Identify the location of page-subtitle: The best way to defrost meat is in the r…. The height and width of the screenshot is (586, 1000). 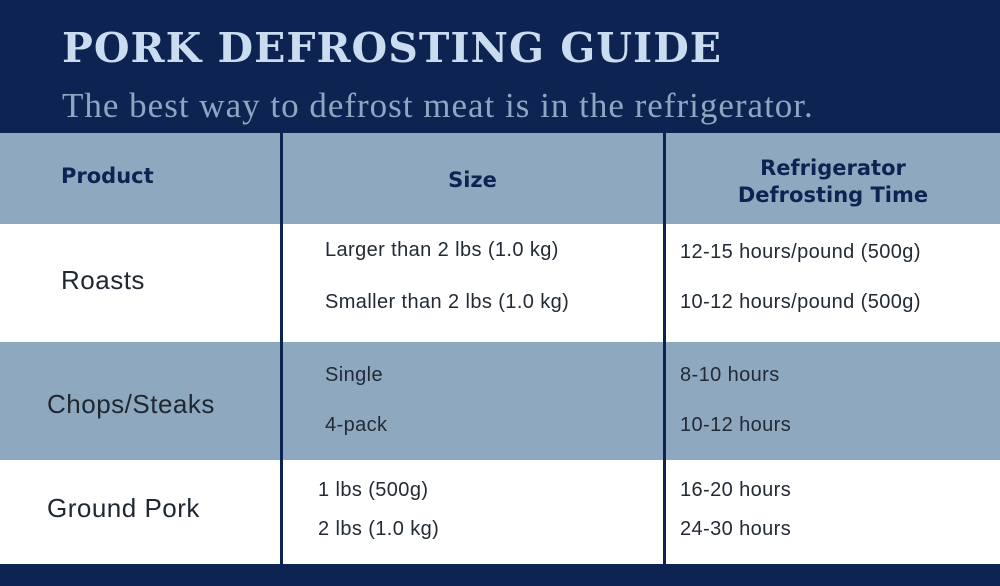
(438, 105).